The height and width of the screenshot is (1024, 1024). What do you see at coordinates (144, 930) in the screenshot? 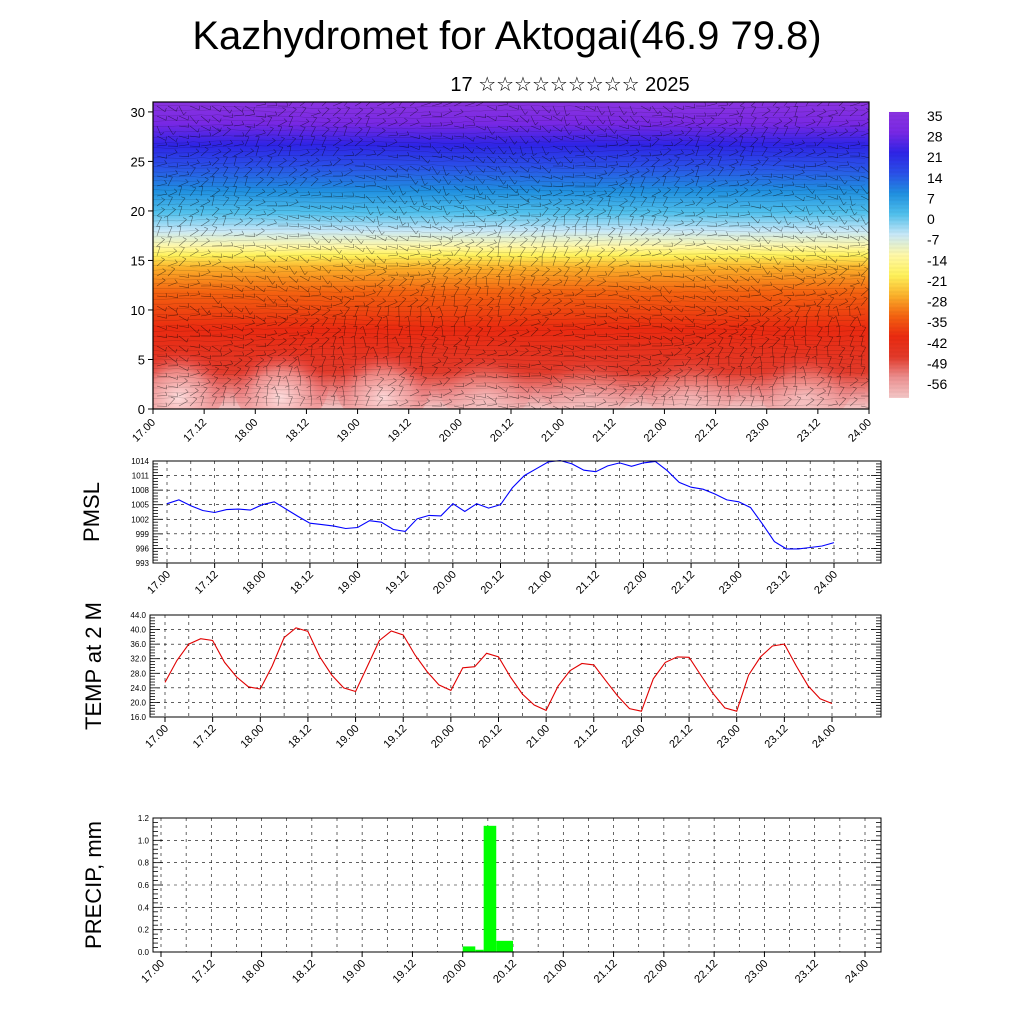
I see `y-tick-label: 0.2` at bounding box center [144, 930].